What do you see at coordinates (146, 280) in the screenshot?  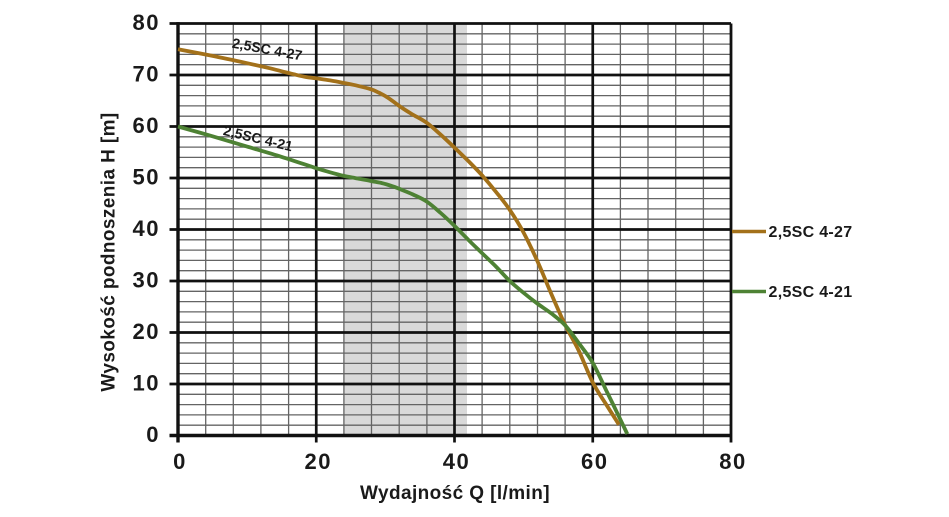 I see `svg-text: 30` at bounding box center [146, 280].